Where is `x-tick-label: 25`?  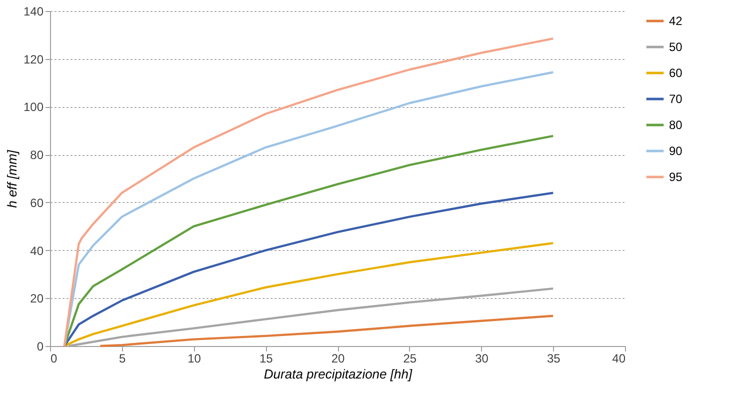 x-tick-label: 25 is located at coordinates (410, 359).